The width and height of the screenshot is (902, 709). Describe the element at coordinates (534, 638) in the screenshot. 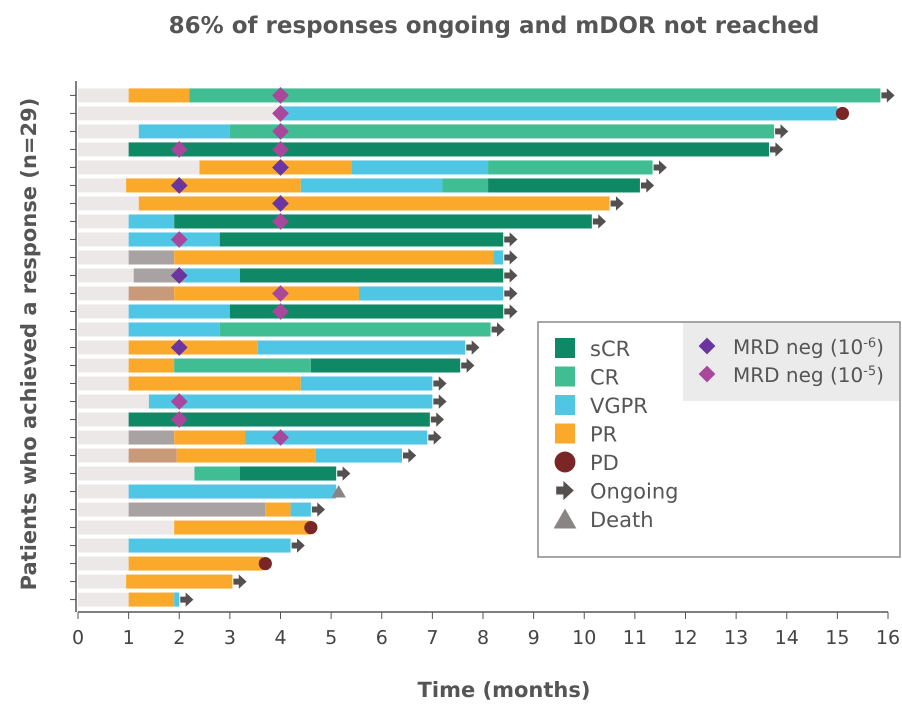

I see `x-tick-label: 9` at that location.